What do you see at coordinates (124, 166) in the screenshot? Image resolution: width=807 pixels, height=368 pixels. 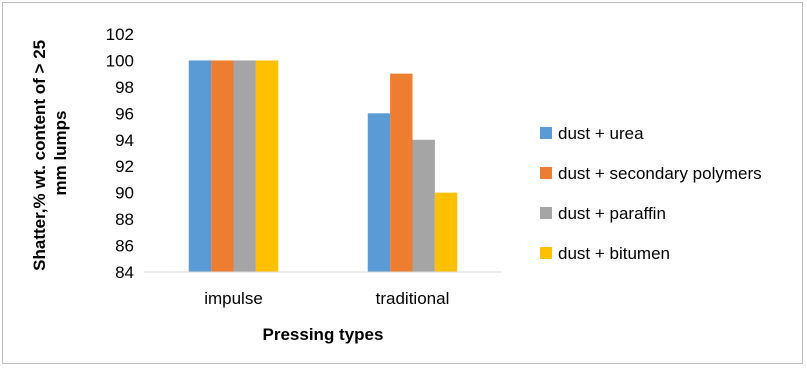 I see `y-tick-label: 92` at bounding box center [124, 166].